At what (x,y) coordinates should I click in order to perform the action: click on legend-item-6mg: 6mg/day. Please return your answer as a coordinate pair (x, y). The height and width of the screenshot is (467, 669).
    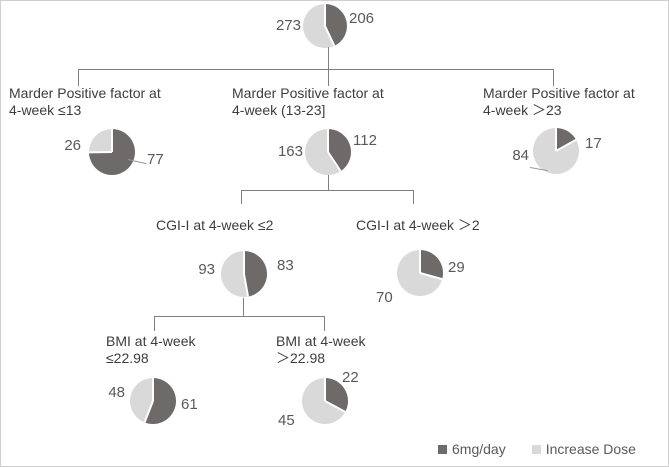
    Looking at the image, I should click on (472, 449).